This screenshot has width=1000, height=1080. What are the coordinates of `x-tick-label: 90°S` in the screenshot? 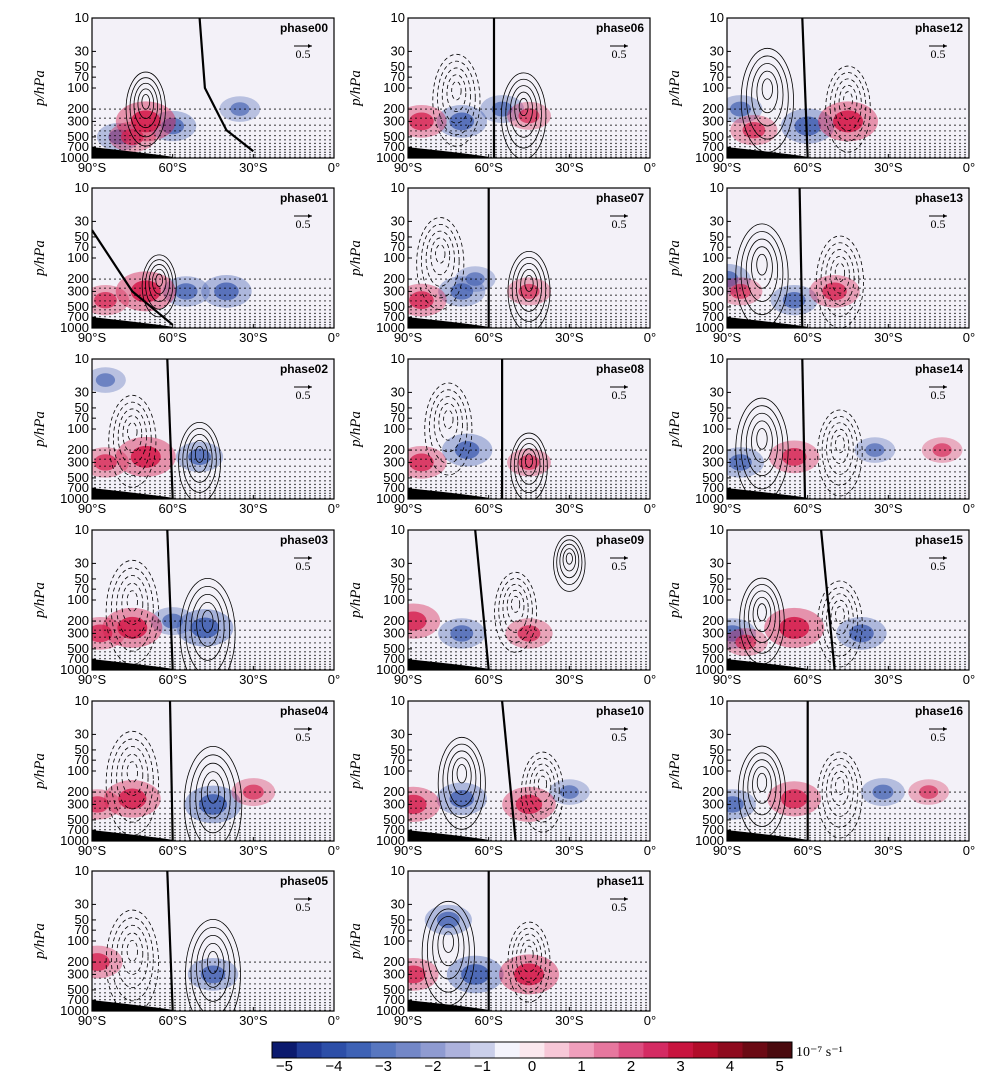 It's located at (92, 167).